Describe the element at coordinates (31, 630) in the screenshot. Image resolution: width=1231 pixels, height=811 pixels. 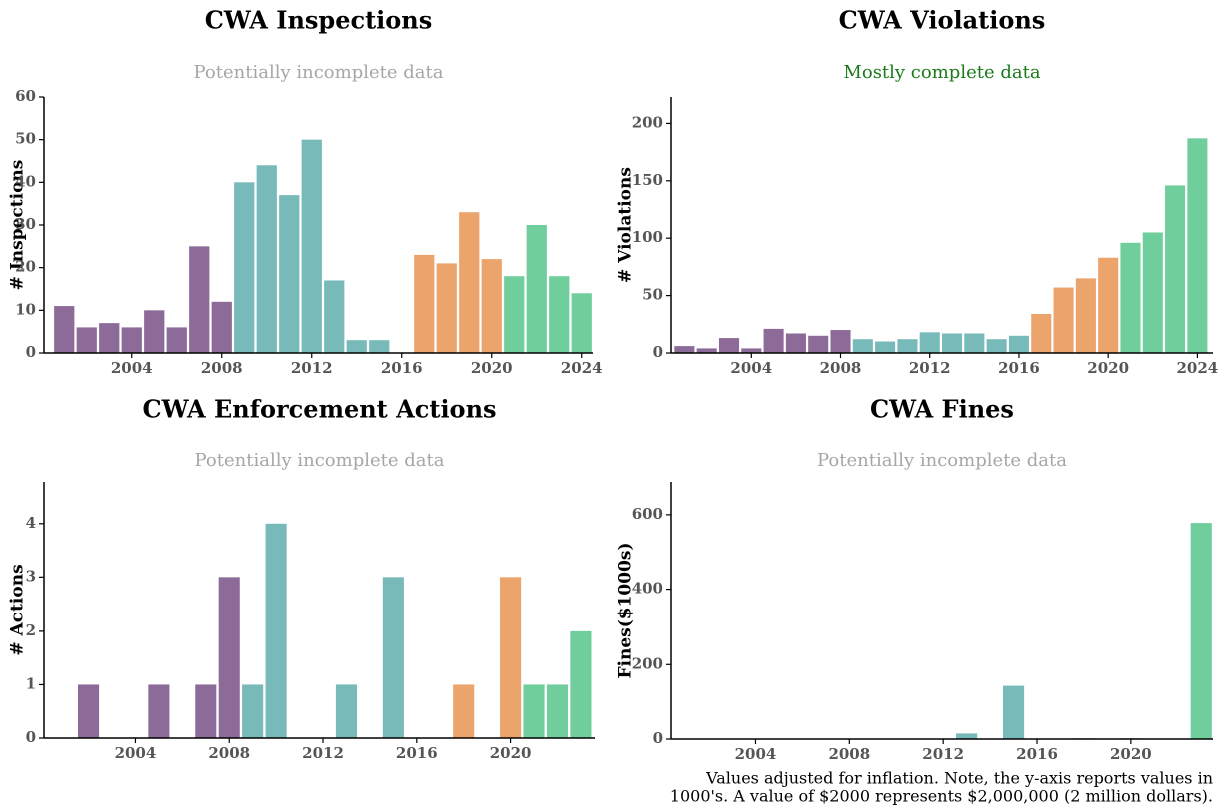
I see `y-tick-label: 2` at that location.